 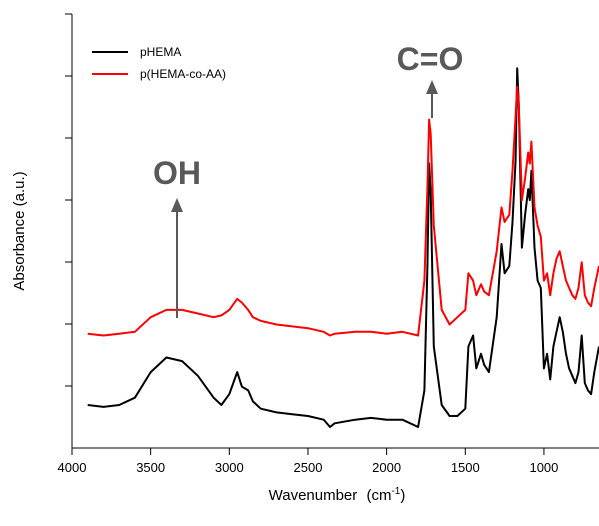 What do you see at coordinates (465, 467) in the screenshot?
I see `x-tick-label: 1500` at bounding box center [465, 467].